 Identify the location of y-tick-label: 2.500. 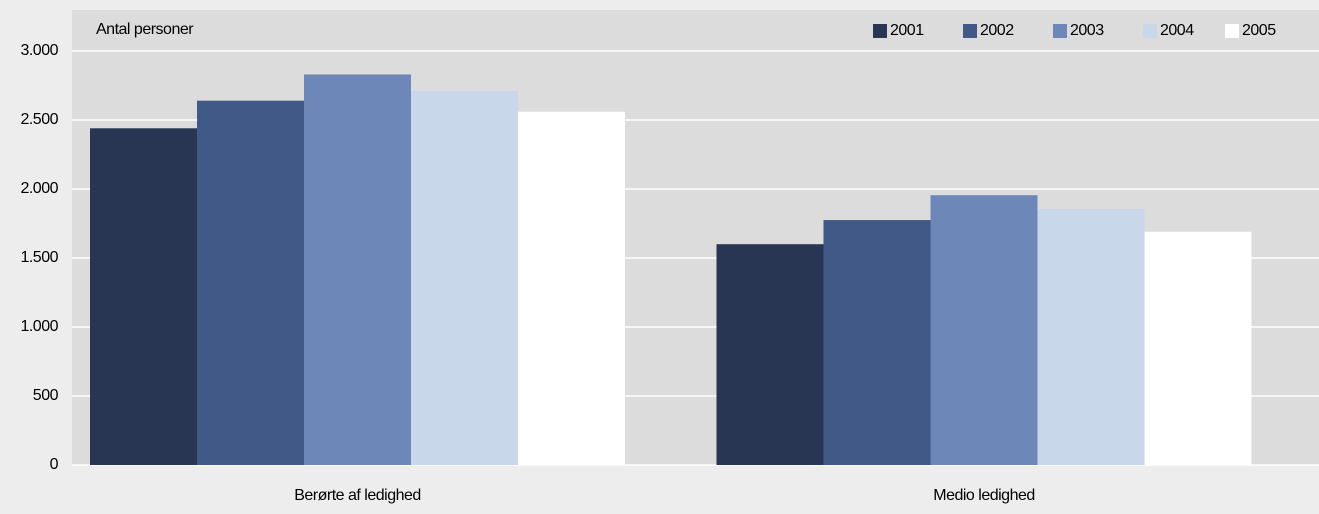
(39, 119).